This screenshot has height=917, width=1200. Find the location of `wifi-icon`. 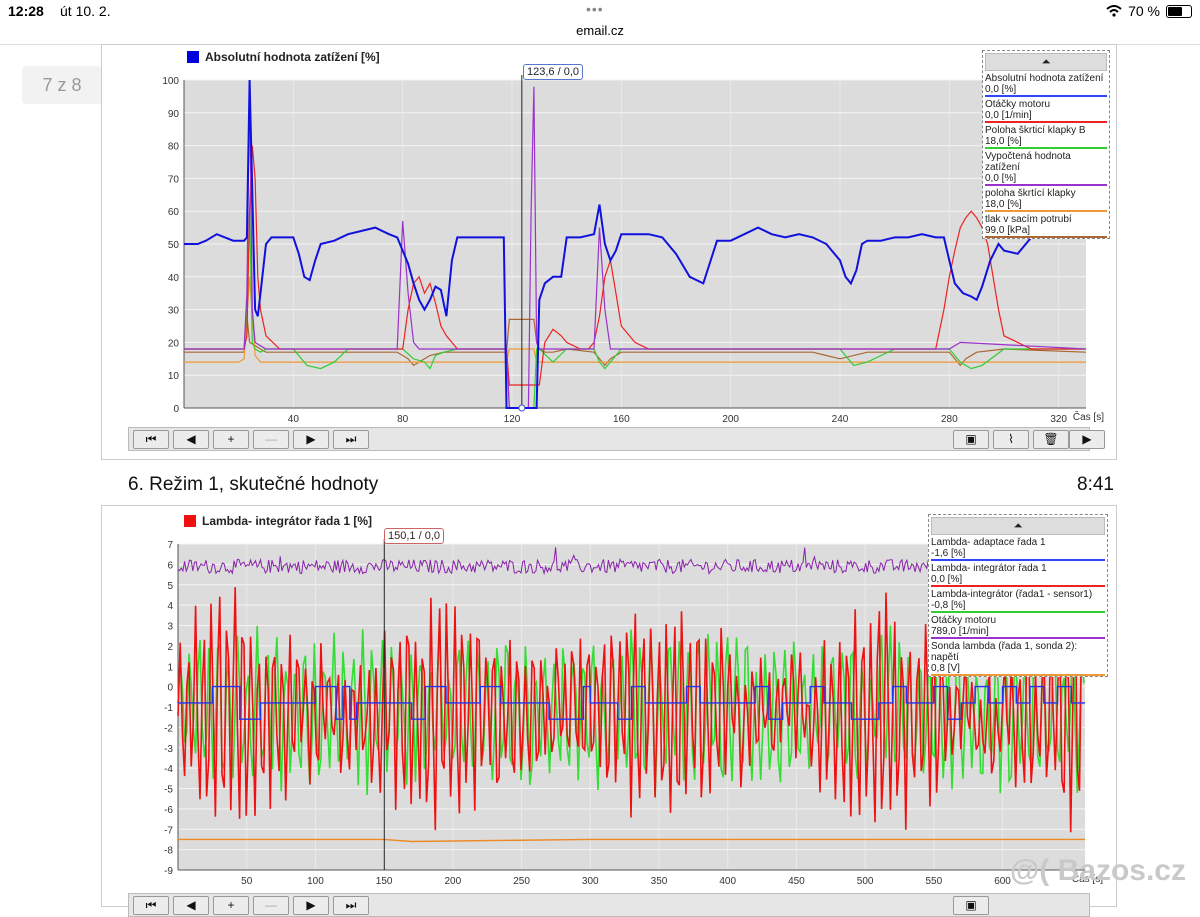

wifi-icon is located at coordinates (1114, 11).